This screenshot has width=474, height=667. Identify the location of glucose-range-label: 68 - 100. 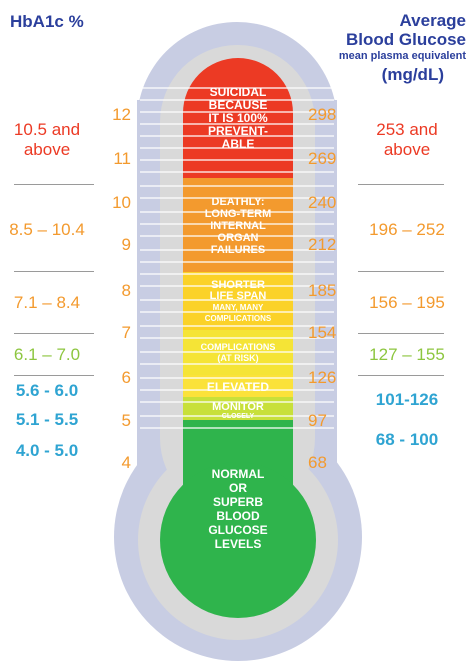
(407, 440).